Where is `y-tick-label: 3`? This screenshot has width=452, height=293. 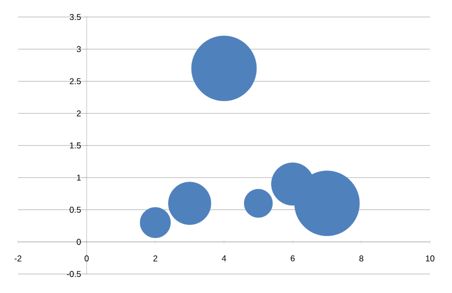
y-tick-label: 3 is located at coordinates (78, 49).